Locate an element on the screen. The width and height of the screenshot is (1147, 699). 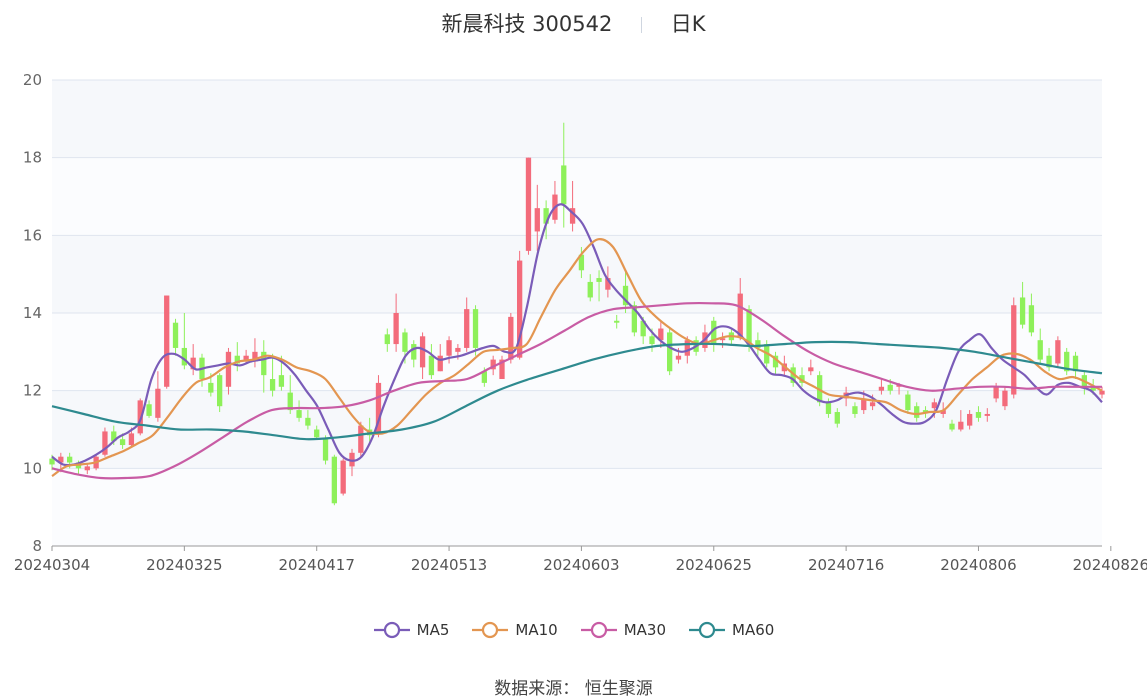
x-tick-label: 20240513 is located at coordinates (449, 565).